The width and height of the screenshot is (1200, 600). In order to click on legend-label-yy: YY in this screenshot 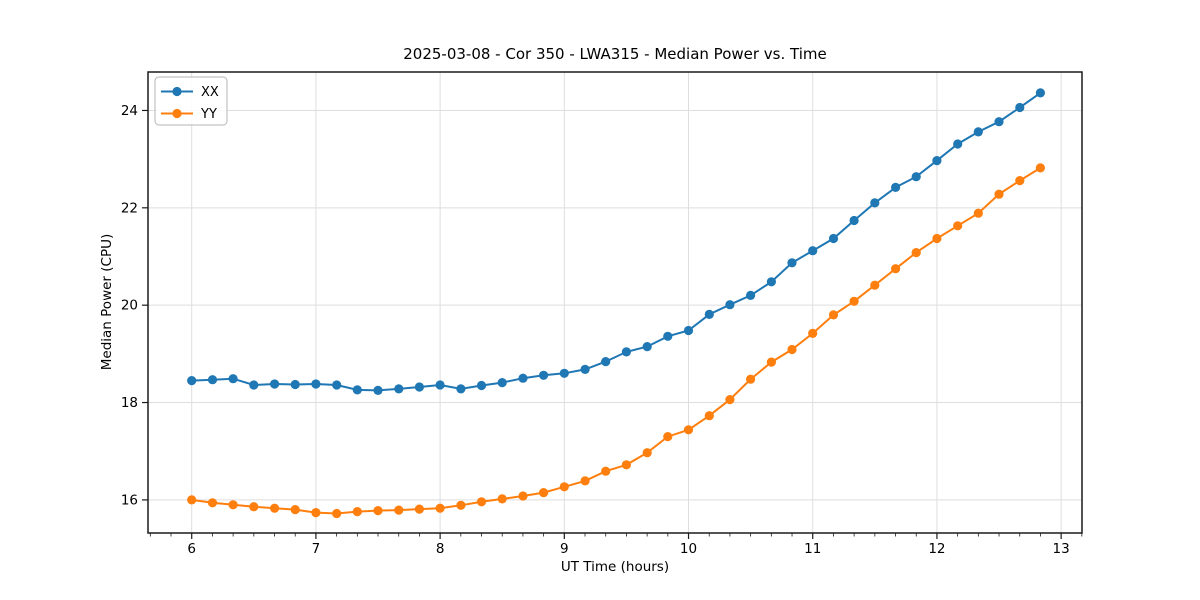, I will do `click(208, 114)`.